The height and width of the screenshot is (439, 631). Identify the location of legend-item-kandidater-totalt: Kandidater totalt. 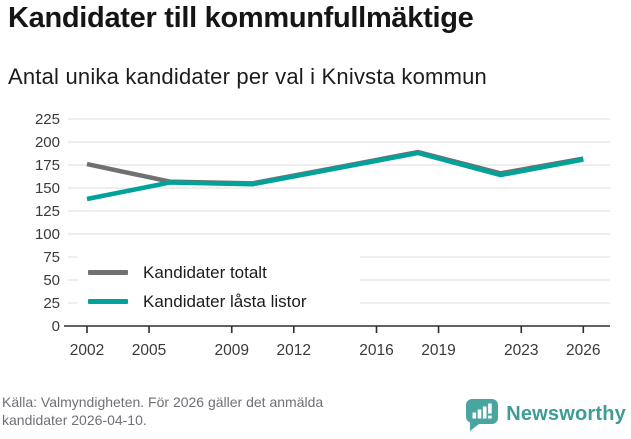
(224, 273).